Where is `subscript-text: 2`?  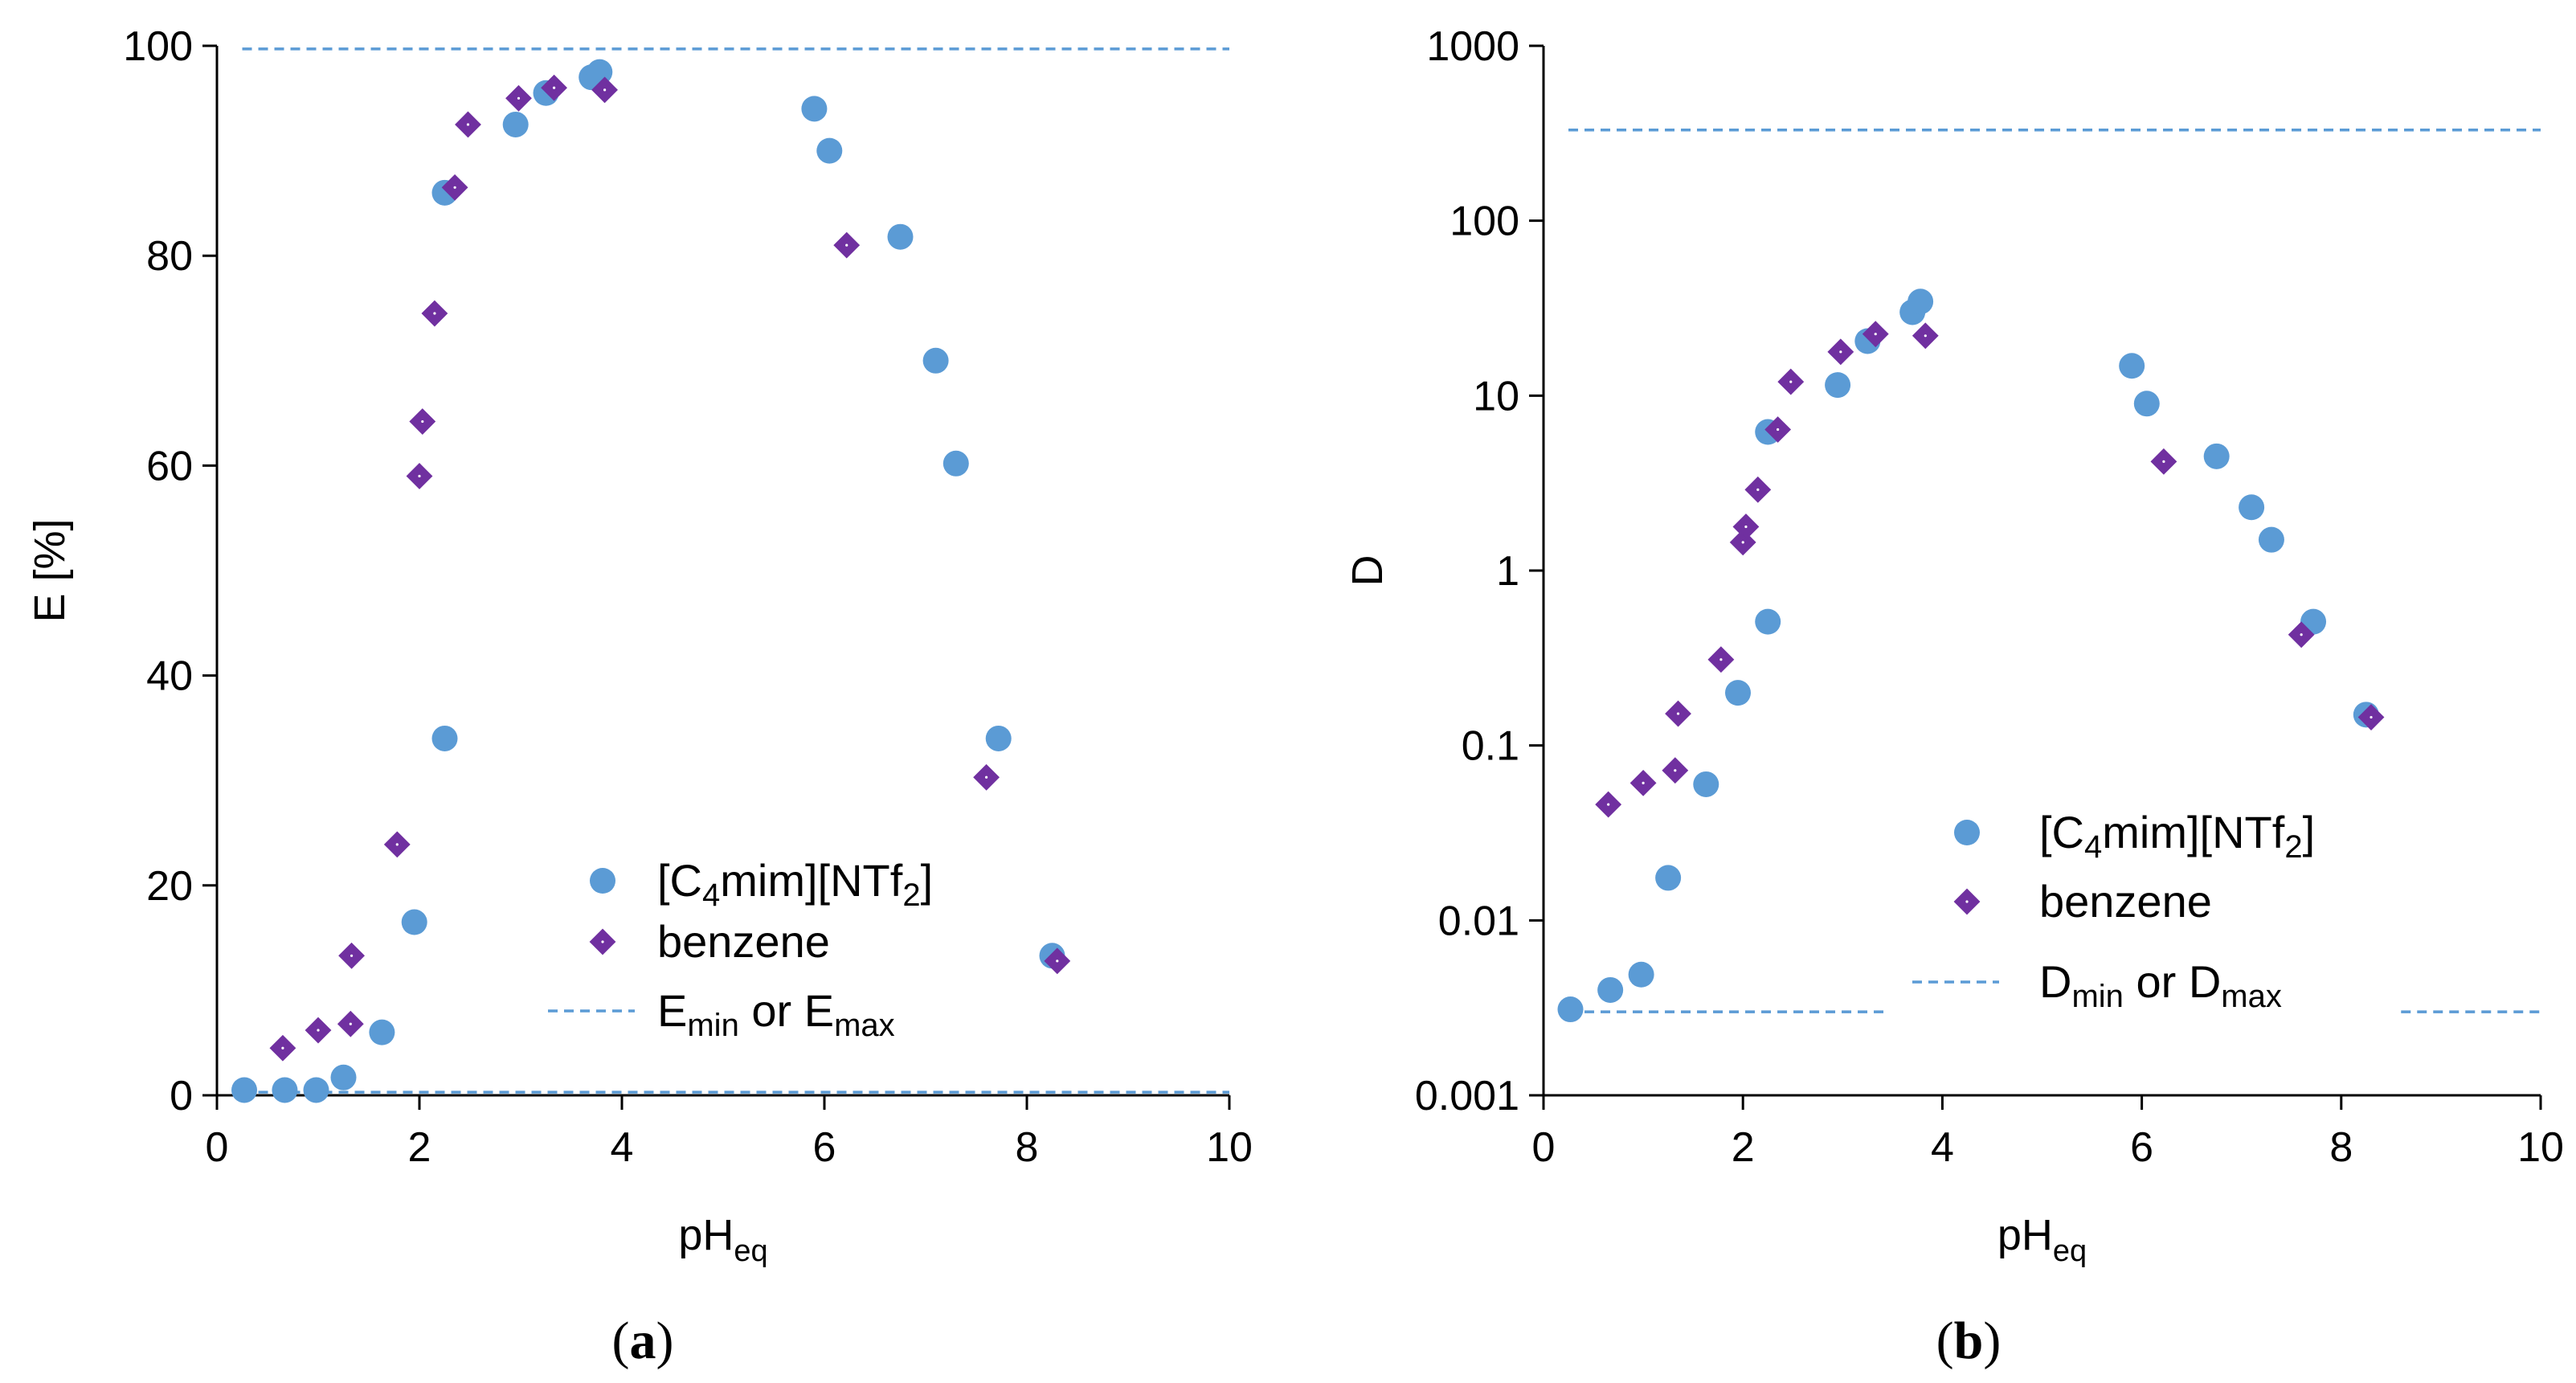
subscript-text: 2 is located at coordinates (2293, 847).